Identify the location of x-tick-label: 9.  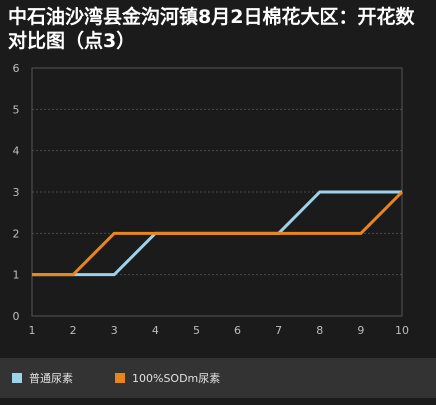
(360, 330).